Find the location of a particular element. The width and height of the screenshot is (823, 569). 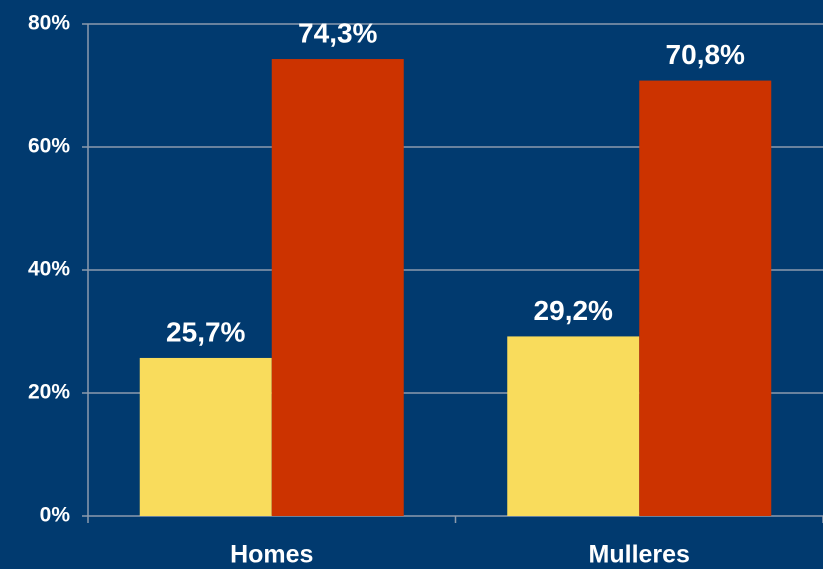

y-tick-label: 0% is located at coordinates (55, 515).